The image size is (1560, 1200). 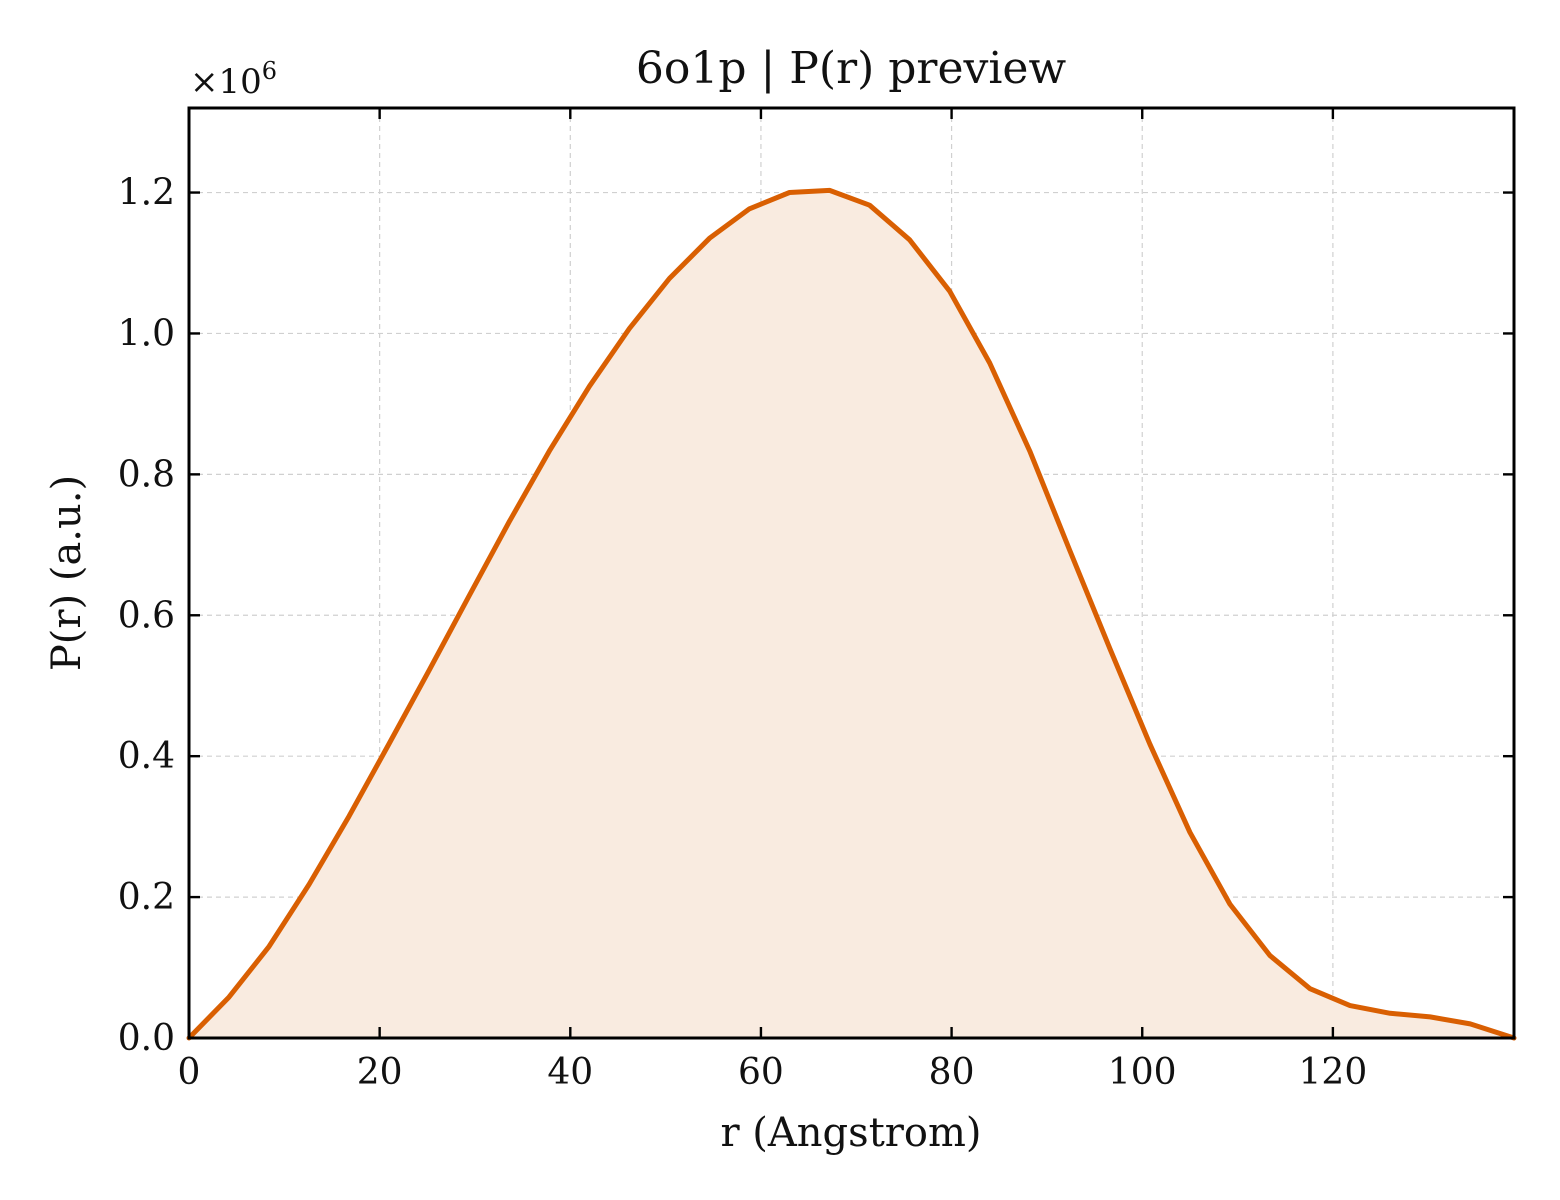 What do you see at coordinates (1333, 1072) in the screenshot?
I see `x-tick-label: 120` at bounding box center [1333, 1072].